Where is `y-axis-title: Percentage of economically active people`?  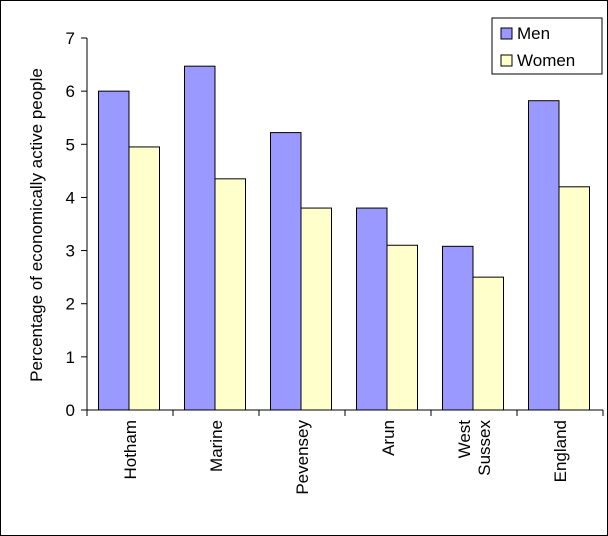 y-axis-title: Percentage of economically active people is located at coordinates (36, 225).